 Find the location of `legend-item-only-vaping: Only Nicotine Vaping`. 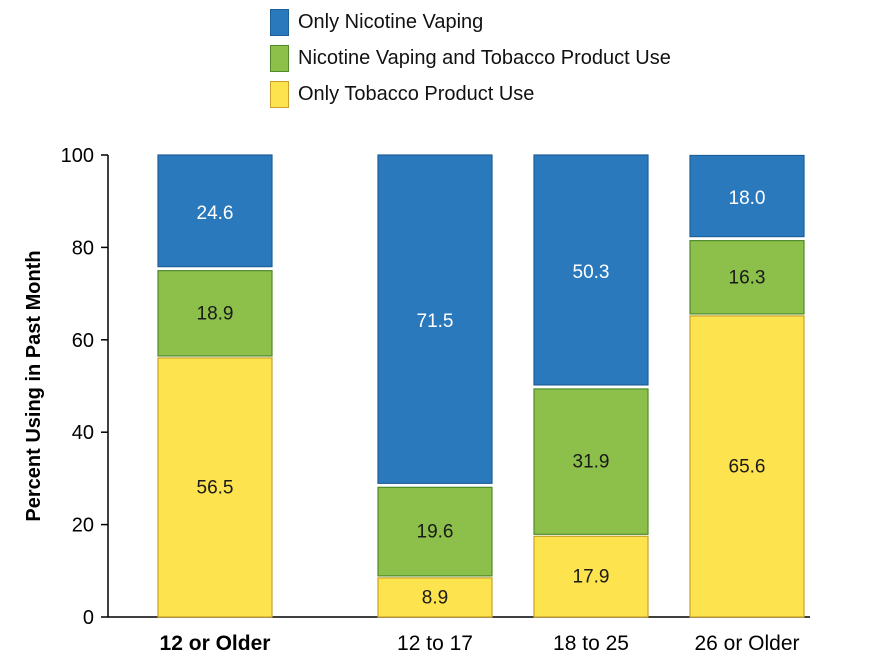

legend-item-only-vaping: Only Nicotine Vaping is located at coordinates (470, 22).